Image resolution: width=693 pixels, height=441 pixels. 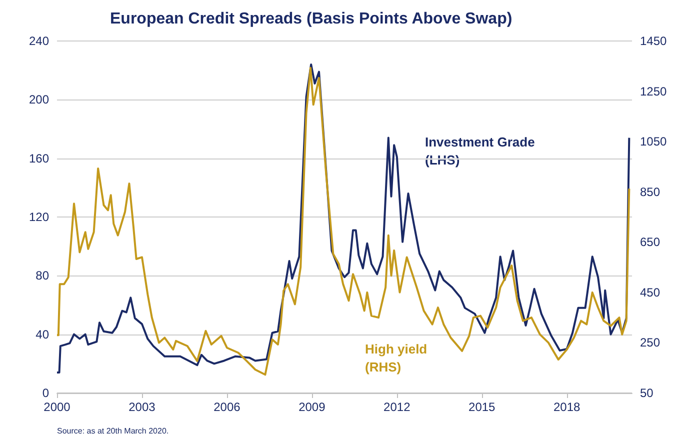 What do you see at coordinates (567, 407) in the screenshot?
I see `x-tick-label: 2018` at bounding box center [567, 407].